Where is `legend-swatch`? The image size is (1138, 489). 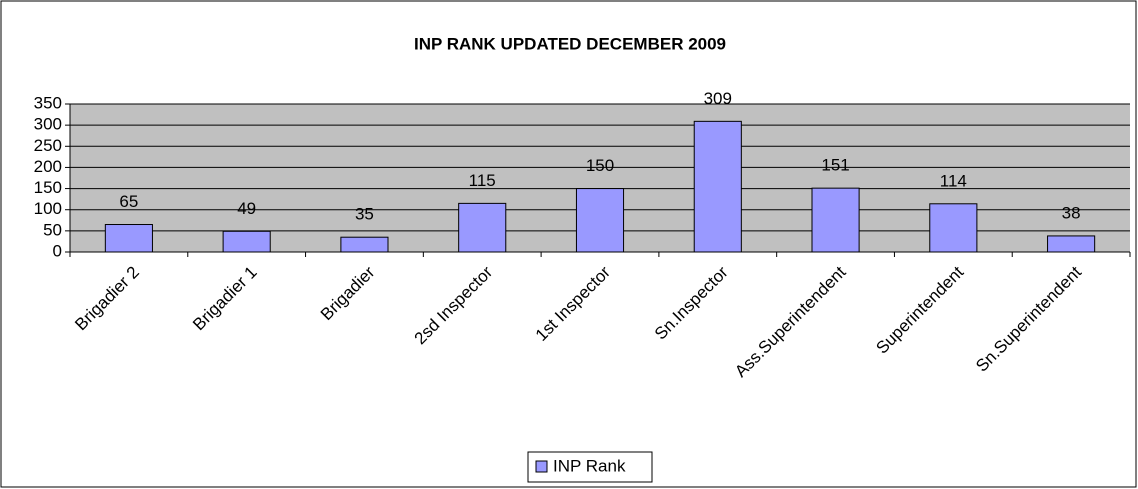 legend-swatch is located at coordinates (541, 466).